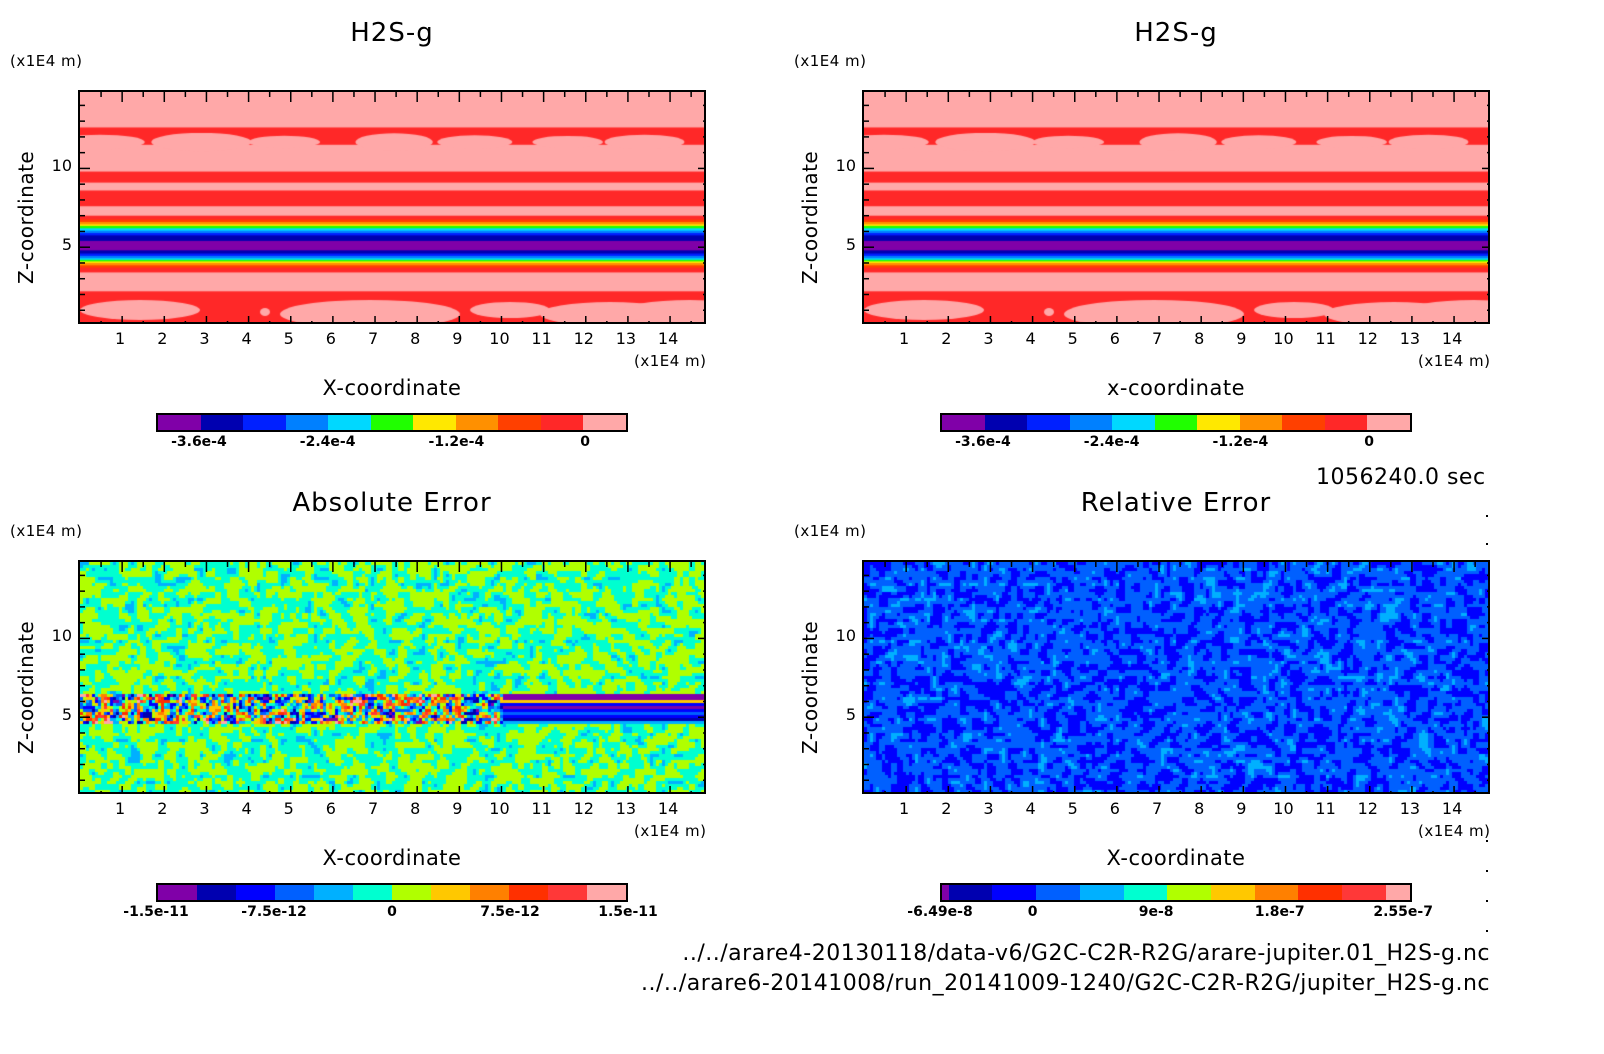  Describe the element at coordinates (1367, 808) in the screenshot. I see `x-tick-label: 12` at that location.